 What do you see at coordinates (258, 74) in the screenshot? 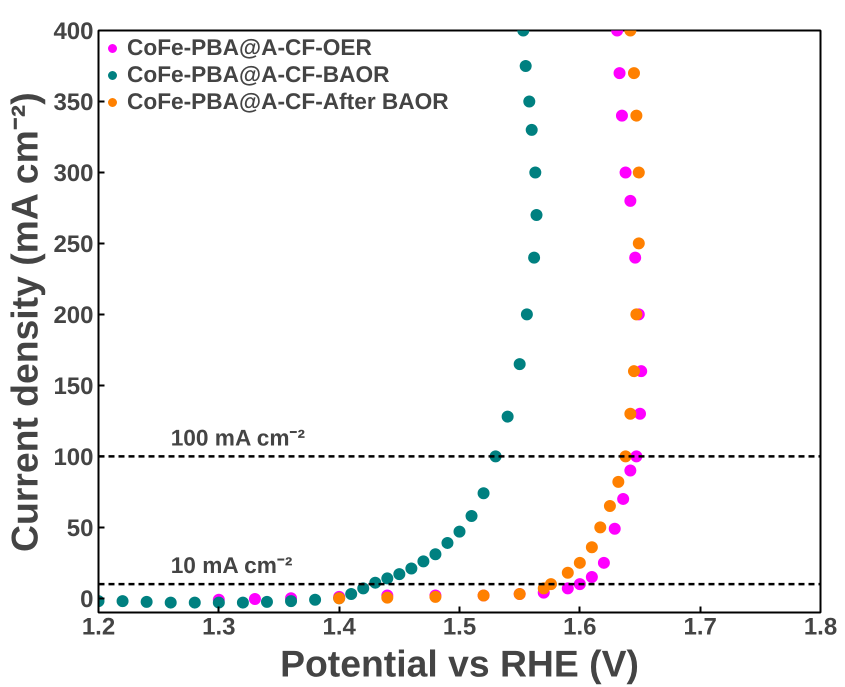
I see `legend-label: CoFe-PBA@A-CF-BAOR` at bounding box center [258, 74].